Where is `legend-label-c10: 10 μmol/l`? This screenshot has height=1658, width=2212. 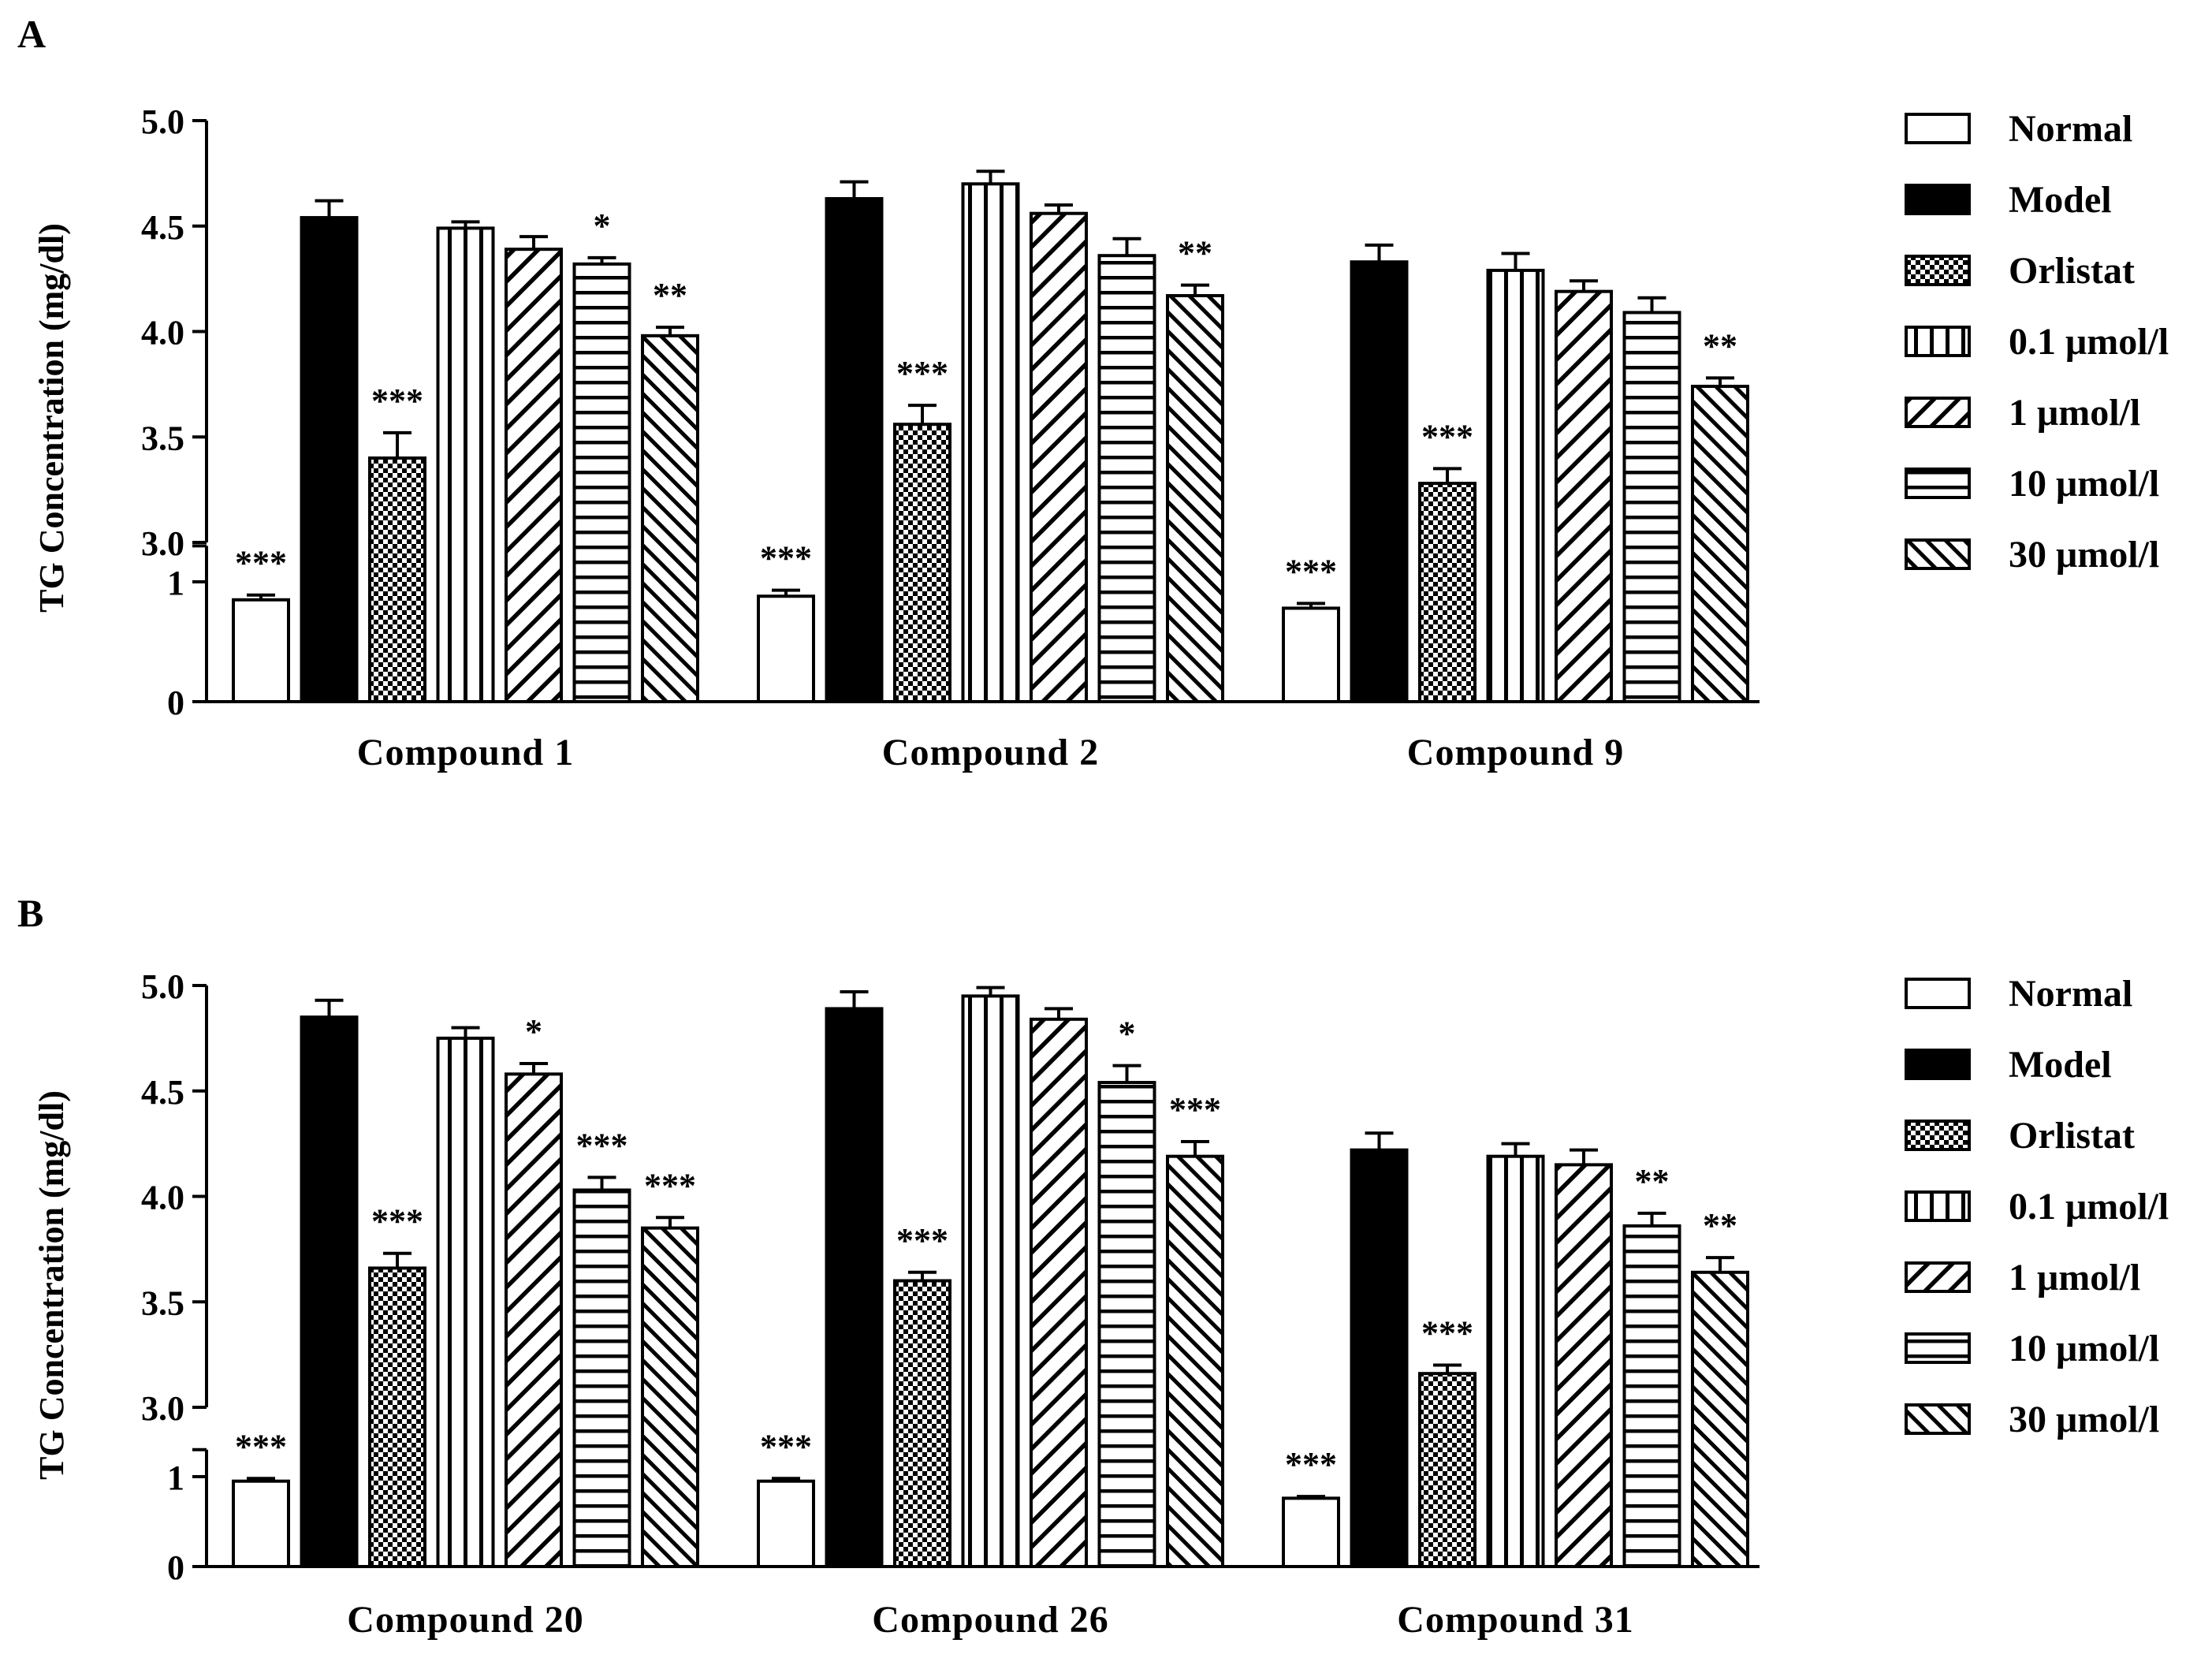 legend-label-c10: 10 μmol/l is located at coordinates (2084, 484).